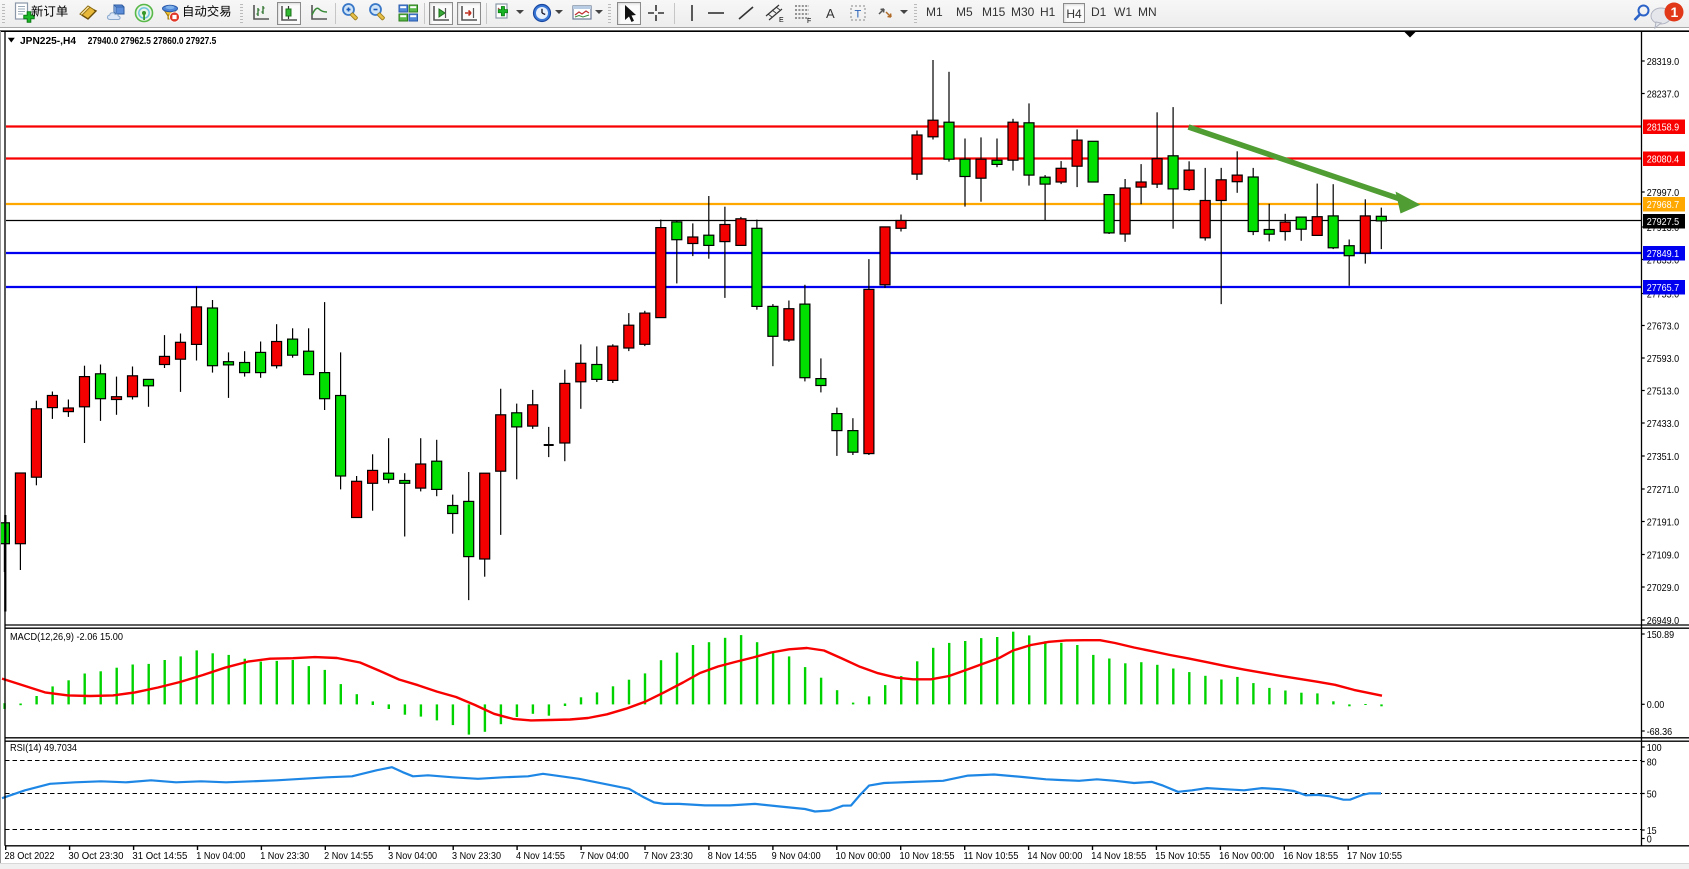 The image size is (1689, 869). Describe the element at coordinates (1663, 391) in the screenshot. I see `svg-text: 27513.0` at that location.